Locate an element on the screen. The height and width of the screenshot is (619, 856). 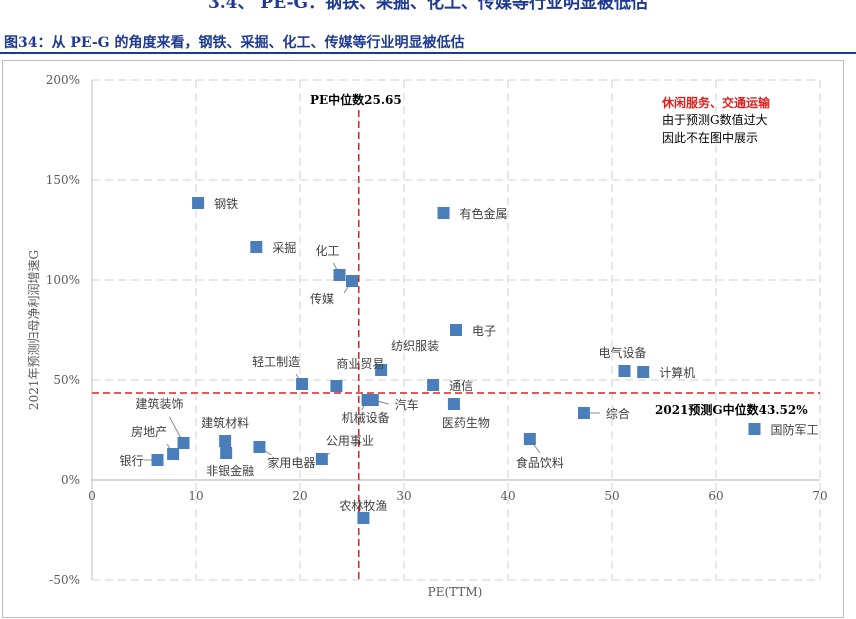
point-label: 国防军工 is located at coordinates (794, 429).